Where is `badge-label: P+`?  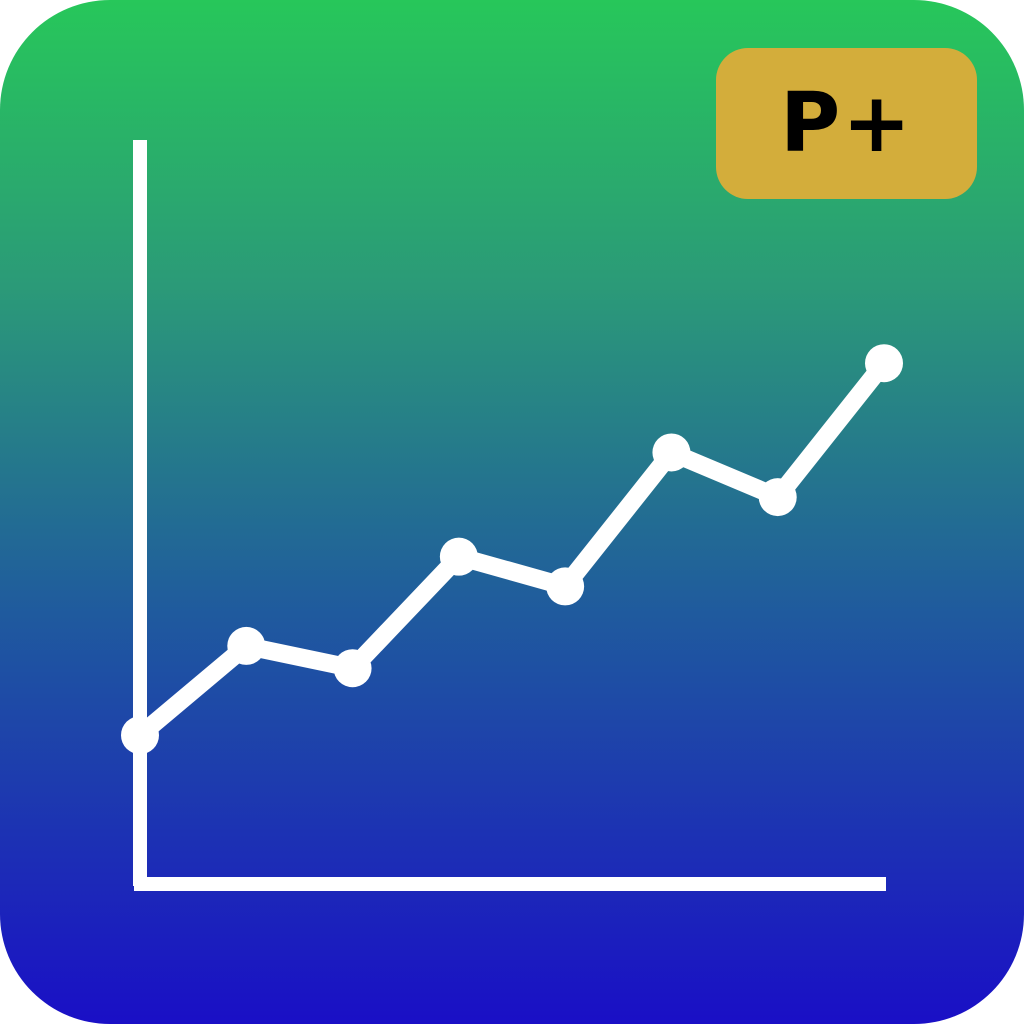
badge-label: P+ is located at coordinates (846, 123).